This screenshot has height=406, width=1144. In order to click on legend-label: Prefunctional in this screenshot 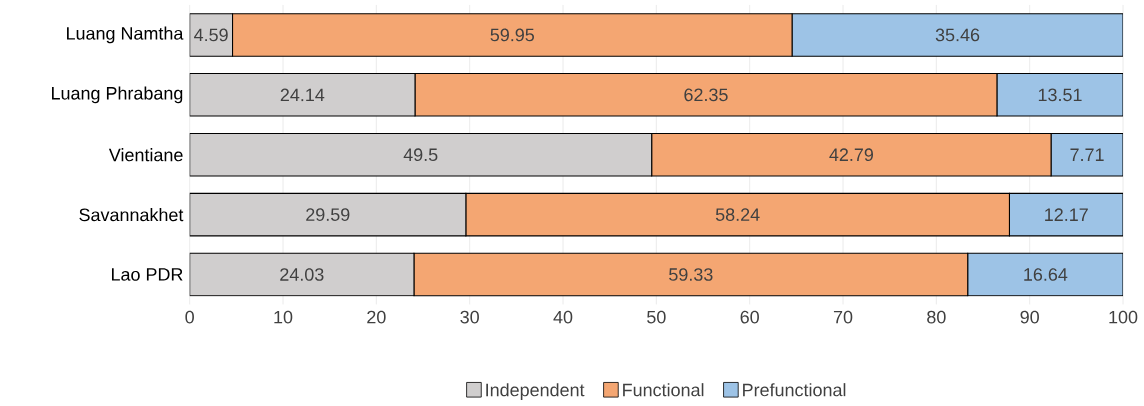, I will do `click(794, 390)`.